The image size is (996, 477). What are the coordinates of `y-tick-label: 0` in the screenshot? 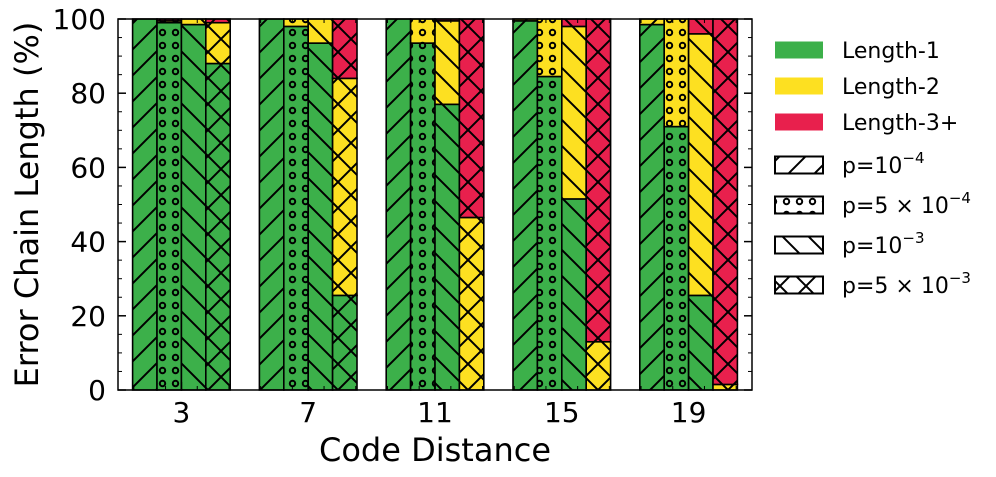 It's located at (97, 390).